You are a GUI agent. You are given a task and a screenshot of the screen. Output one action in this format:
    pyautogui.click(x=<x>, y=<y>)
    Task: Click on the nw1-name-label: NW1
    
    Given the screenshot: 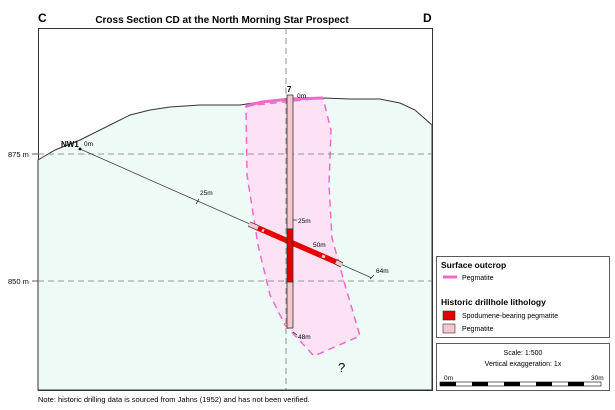 What is the action you would take?
    pyautogui.click(x=70, y=144)
    